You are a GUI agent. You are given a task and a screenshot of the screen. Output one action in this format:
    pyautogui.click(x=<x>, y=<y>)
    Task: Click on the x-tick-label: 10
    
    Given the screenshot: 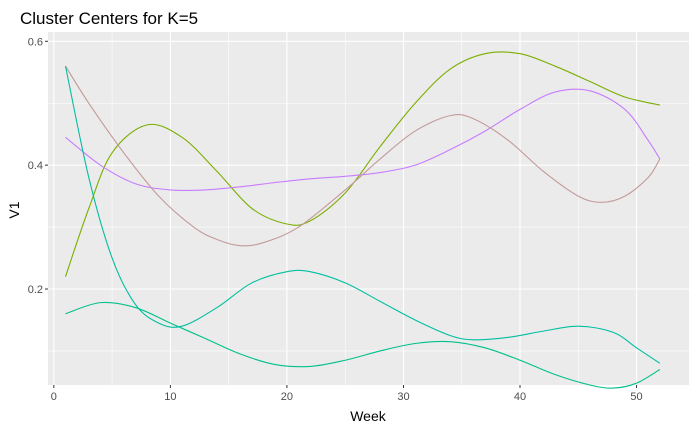 What is the action you would take?
    pyautogui.click(x=170, y=397)
    